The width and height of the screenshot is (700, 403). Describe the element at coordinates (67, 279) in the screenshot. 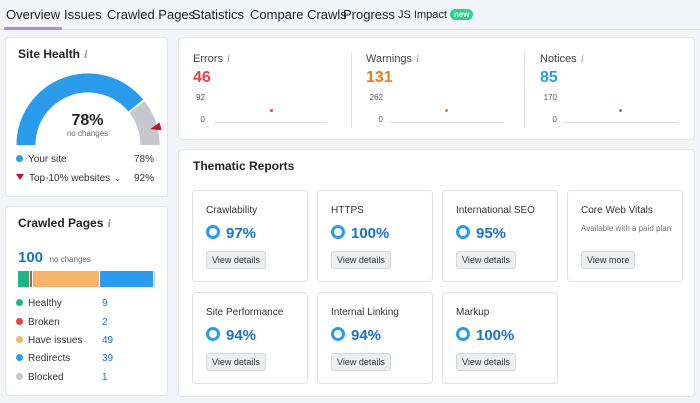

I see `bar-segment-have-issues` at that location.